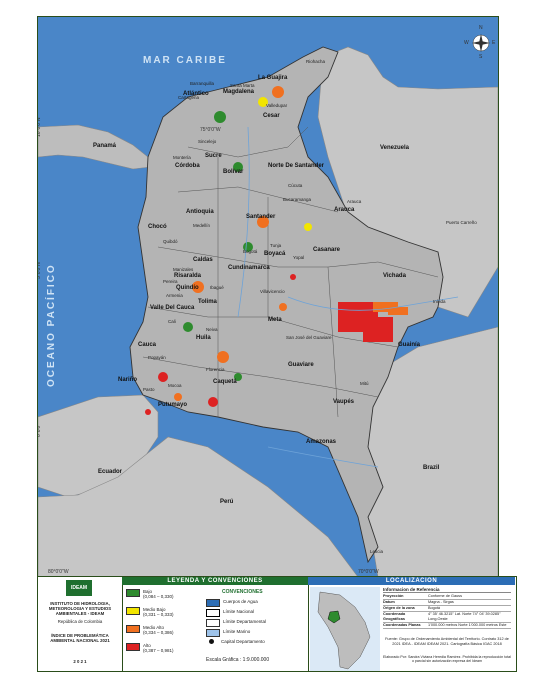 The width and height of the screenshot is (536, 700). I want to click on legend-class: Bajo (0,084 – 0,330), so click(150, 594).